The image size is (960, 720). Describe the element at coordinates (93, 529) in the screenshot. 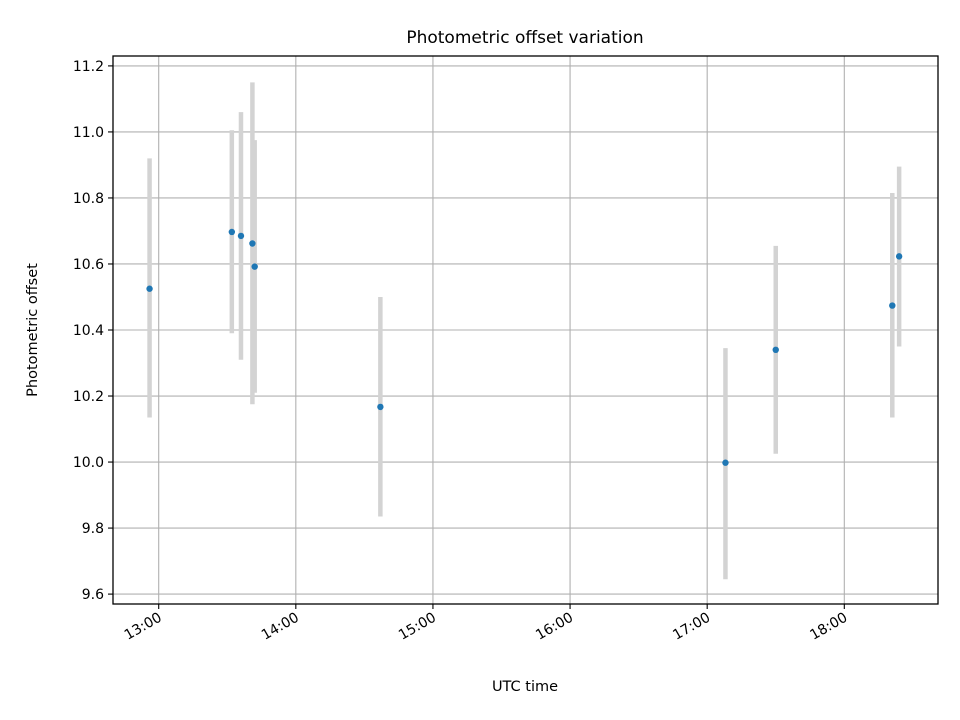

I see `y-tick-label: 9.8` at that location.